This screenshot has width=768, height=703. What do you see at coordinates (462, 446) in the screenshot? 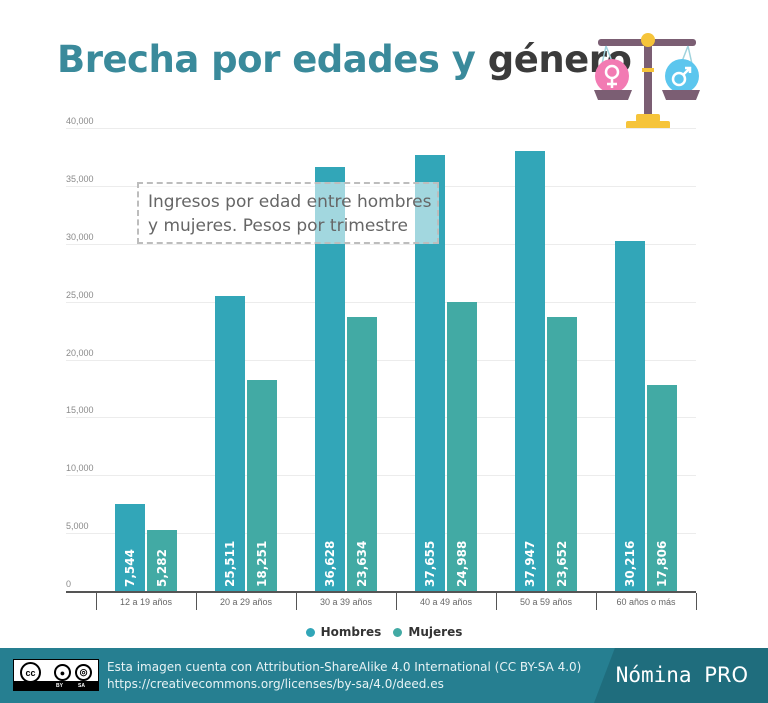
I see `bar-mujeres: 24,988` at bounding box center [462, 446].